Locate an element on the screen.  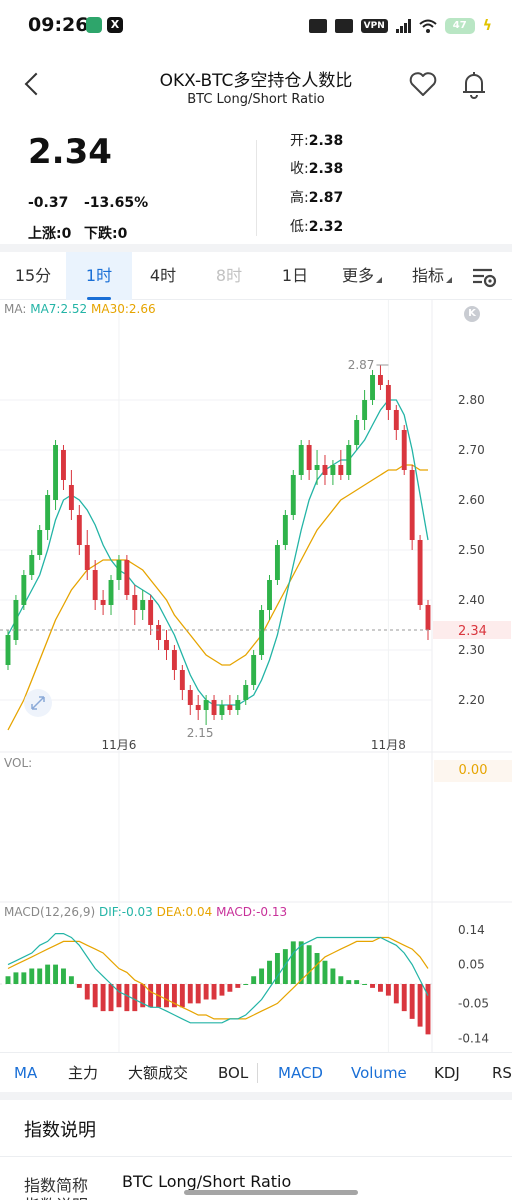
y-tick-label: 2.60 is located at coordinates (471, 500).